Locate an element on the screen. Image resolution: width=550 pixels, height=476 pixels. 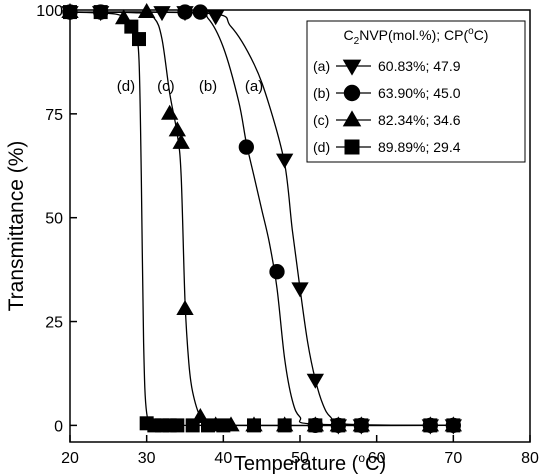
x-tick-label: 30 is located at coordinates (147, 458).